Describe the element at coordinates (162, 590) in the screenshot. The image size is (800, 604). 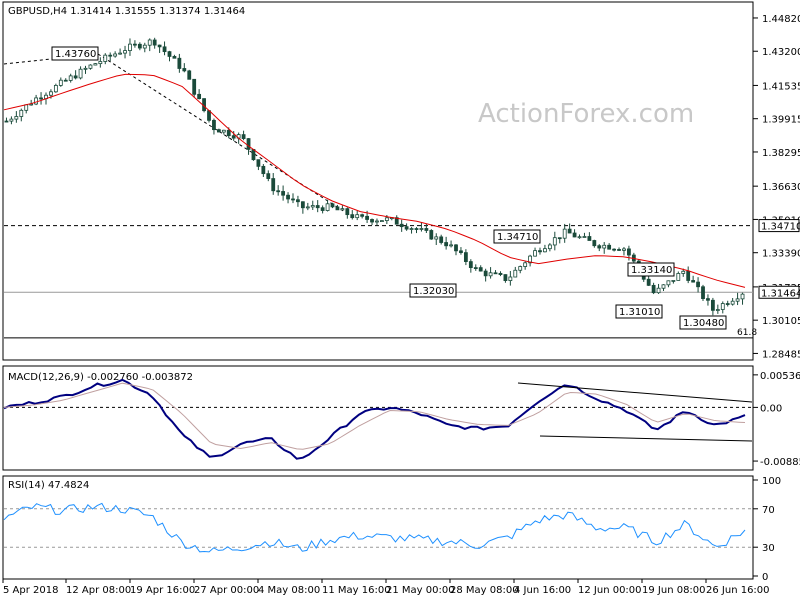
I see `x-tick-label: 19 Apr 16:00` at that location.